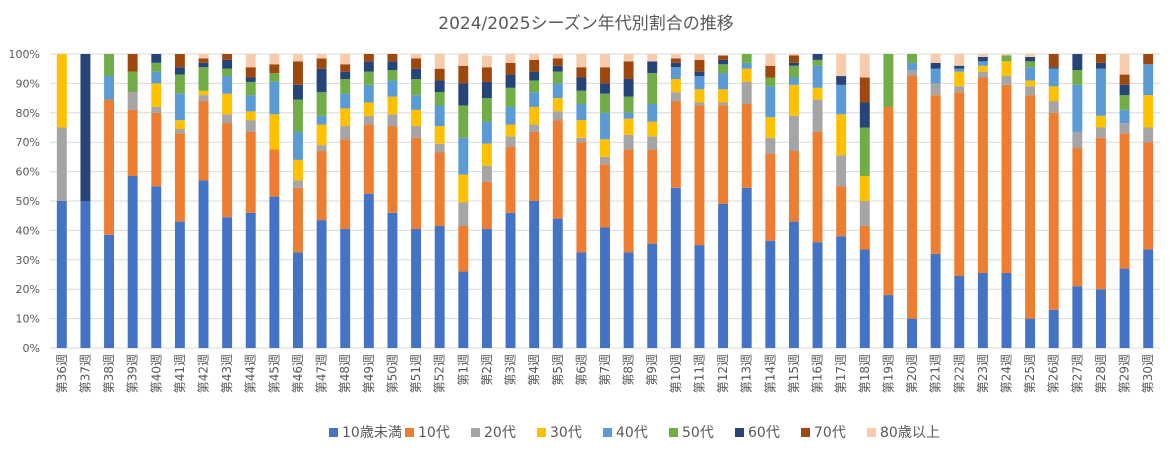 Image resolution: width=1173 pixels, height=459 pixels. I want to click on legend-label: 10代, so click(434, 433).